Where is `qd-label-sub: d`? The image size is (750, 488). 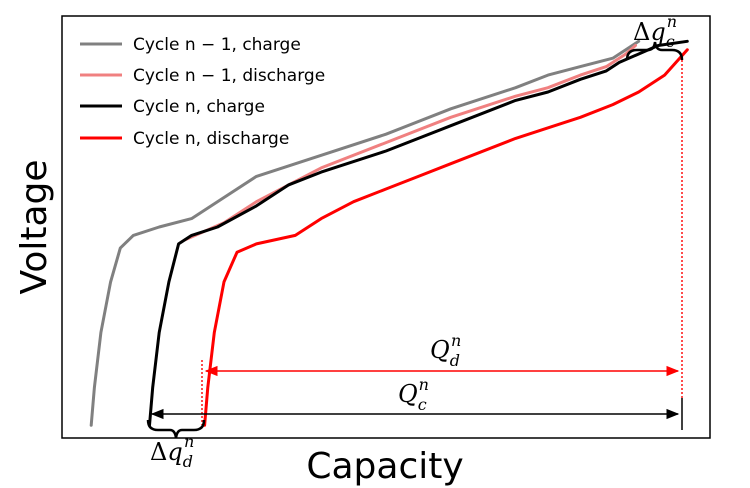 qd-label-sub: d is located at coordinates (455, 360).